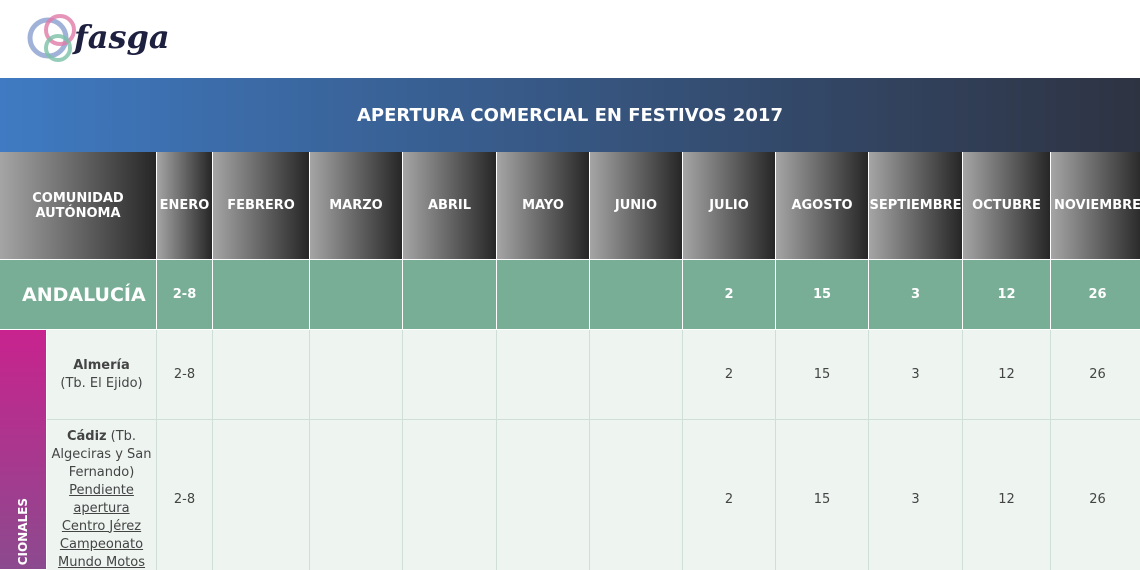 This screenshot has width=1140, height=570. What do you see at coordinates (101, 454) in the screenshot?
I see `row-note: (Tb. Algeciras y San Fernando)` at bounding box center [101, 454].